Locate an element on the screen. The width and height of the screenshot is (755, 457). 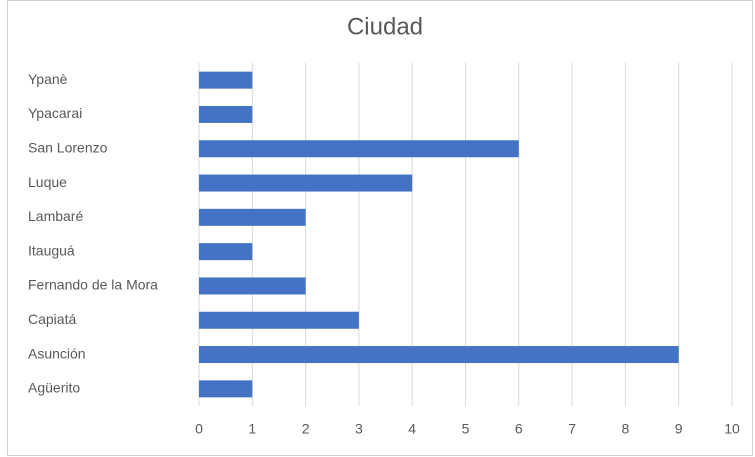
x-tick-label: 2 is located at coordinates (306, 429).